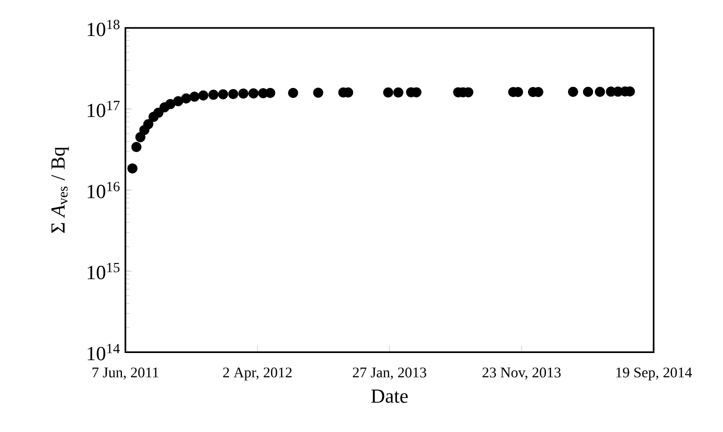 This screenshot has height=432, width=723. What do you see at coordinates (104, 352) in the screenshot?
I see `y-tick-label: 10$^{14}$` at bounding box center [104, 352].